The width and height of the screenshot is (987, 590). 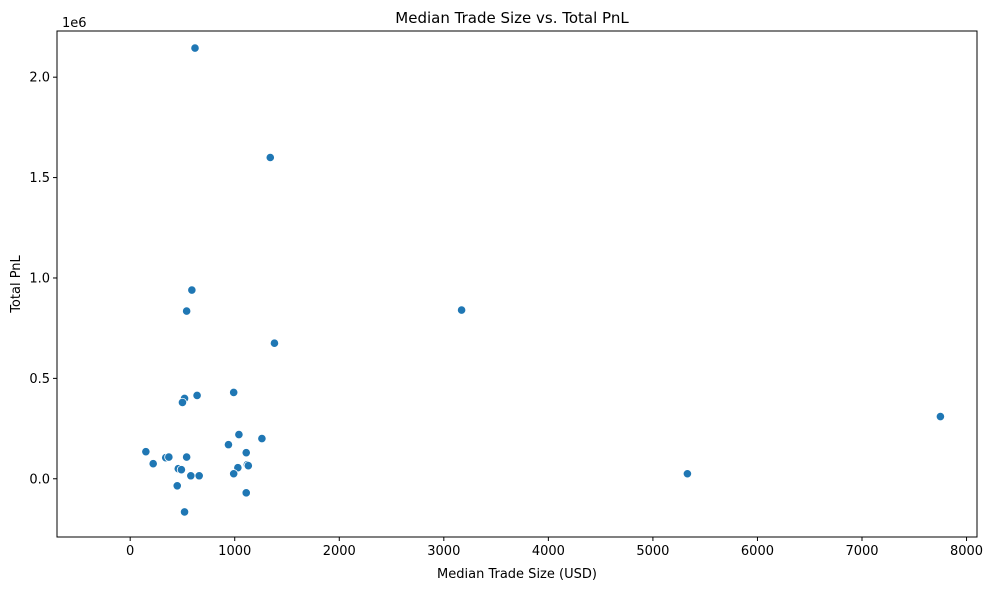 What do you see at coordinates (512, 18) in the screenshot?
I see `chart-title: Median Trade Size vs. Total PnL` at bounding box center [512, 18].